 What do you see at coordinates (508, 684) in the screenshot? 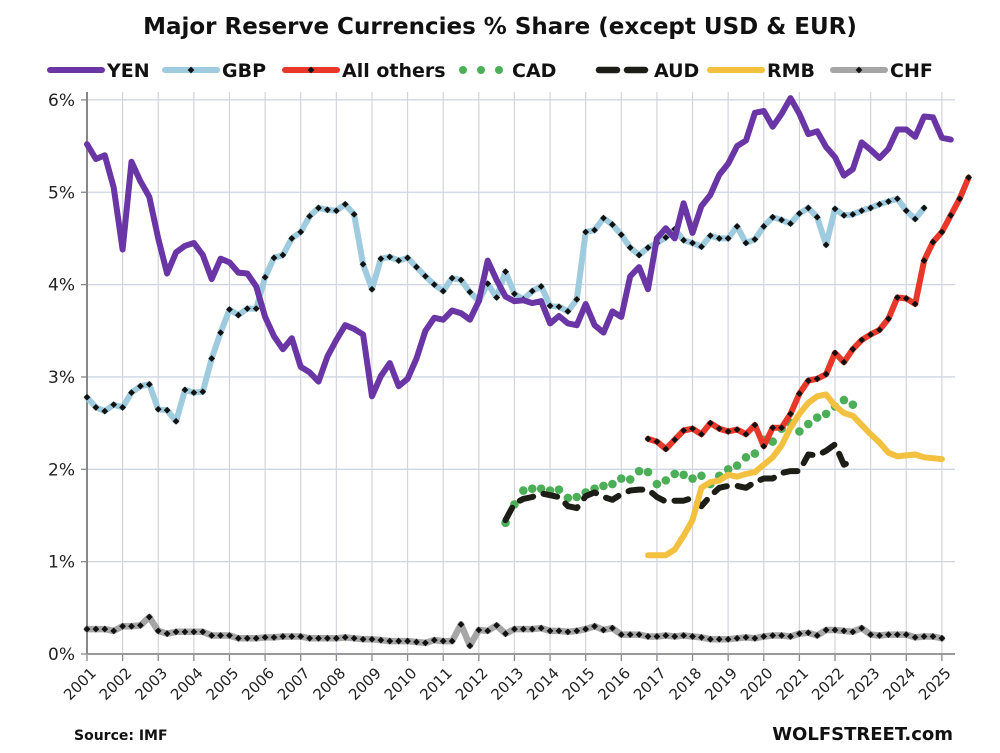
I see `x-tick-label: 2013` at bounding box center [508, 684].